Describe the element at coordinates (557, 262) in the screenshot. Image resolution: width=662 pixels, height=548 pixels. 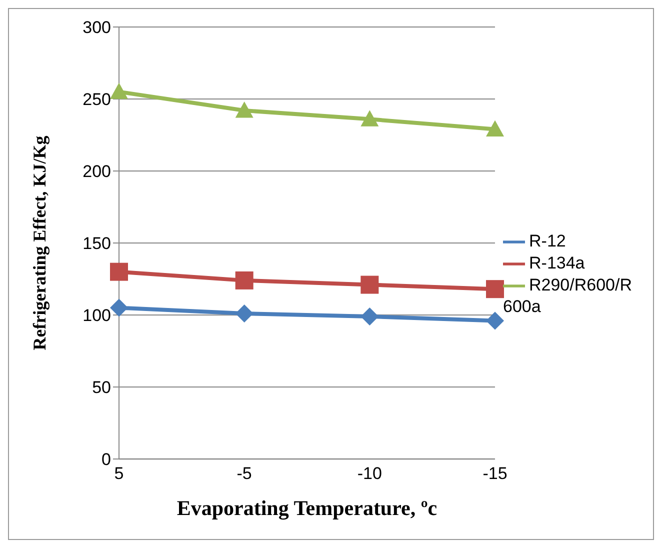
I see `legend-label: R-134a` at that location.